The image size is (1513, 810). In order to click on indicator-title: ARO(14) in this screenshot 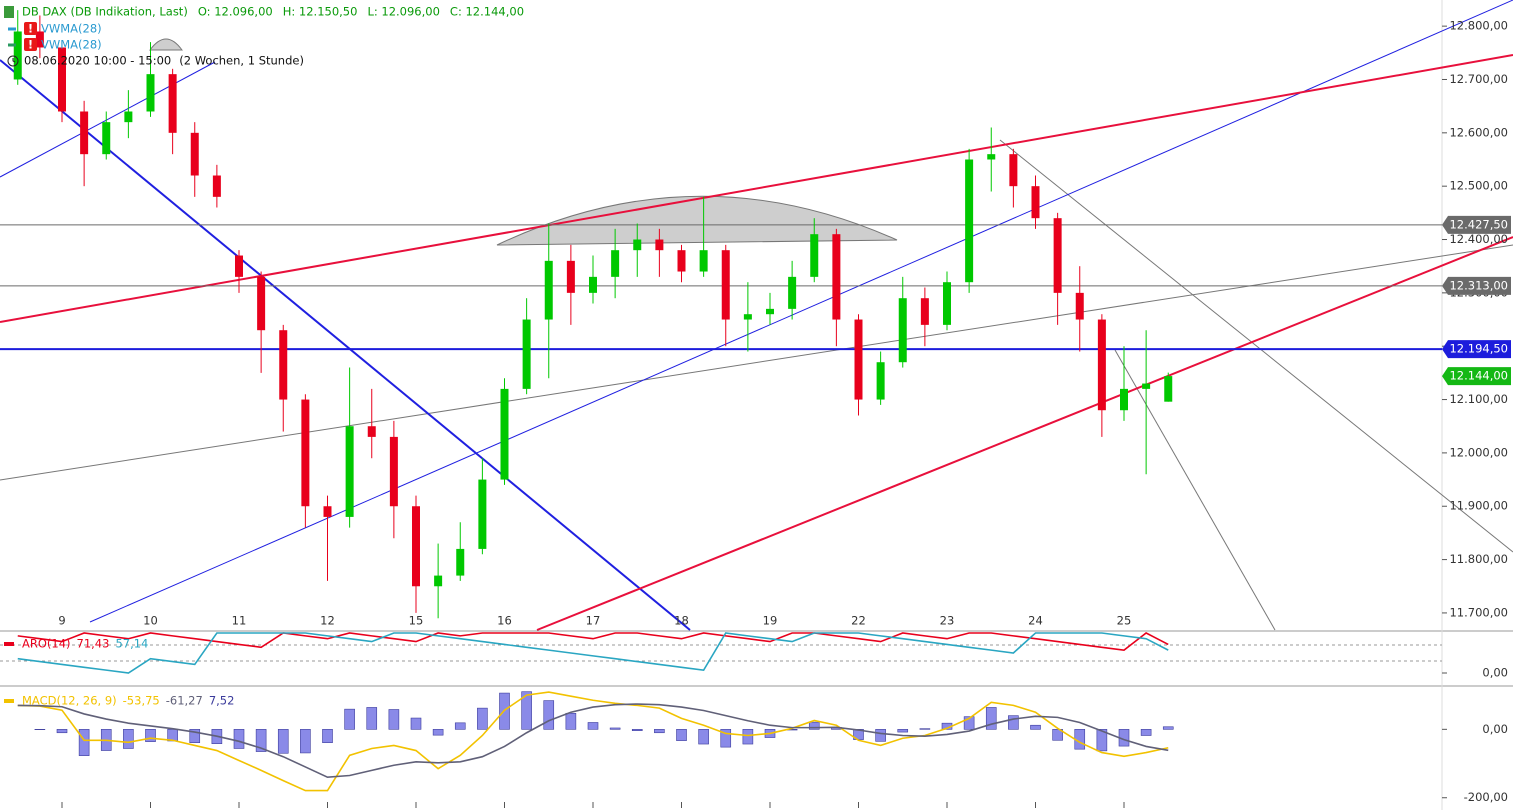, I will do `click(46, 644)`.